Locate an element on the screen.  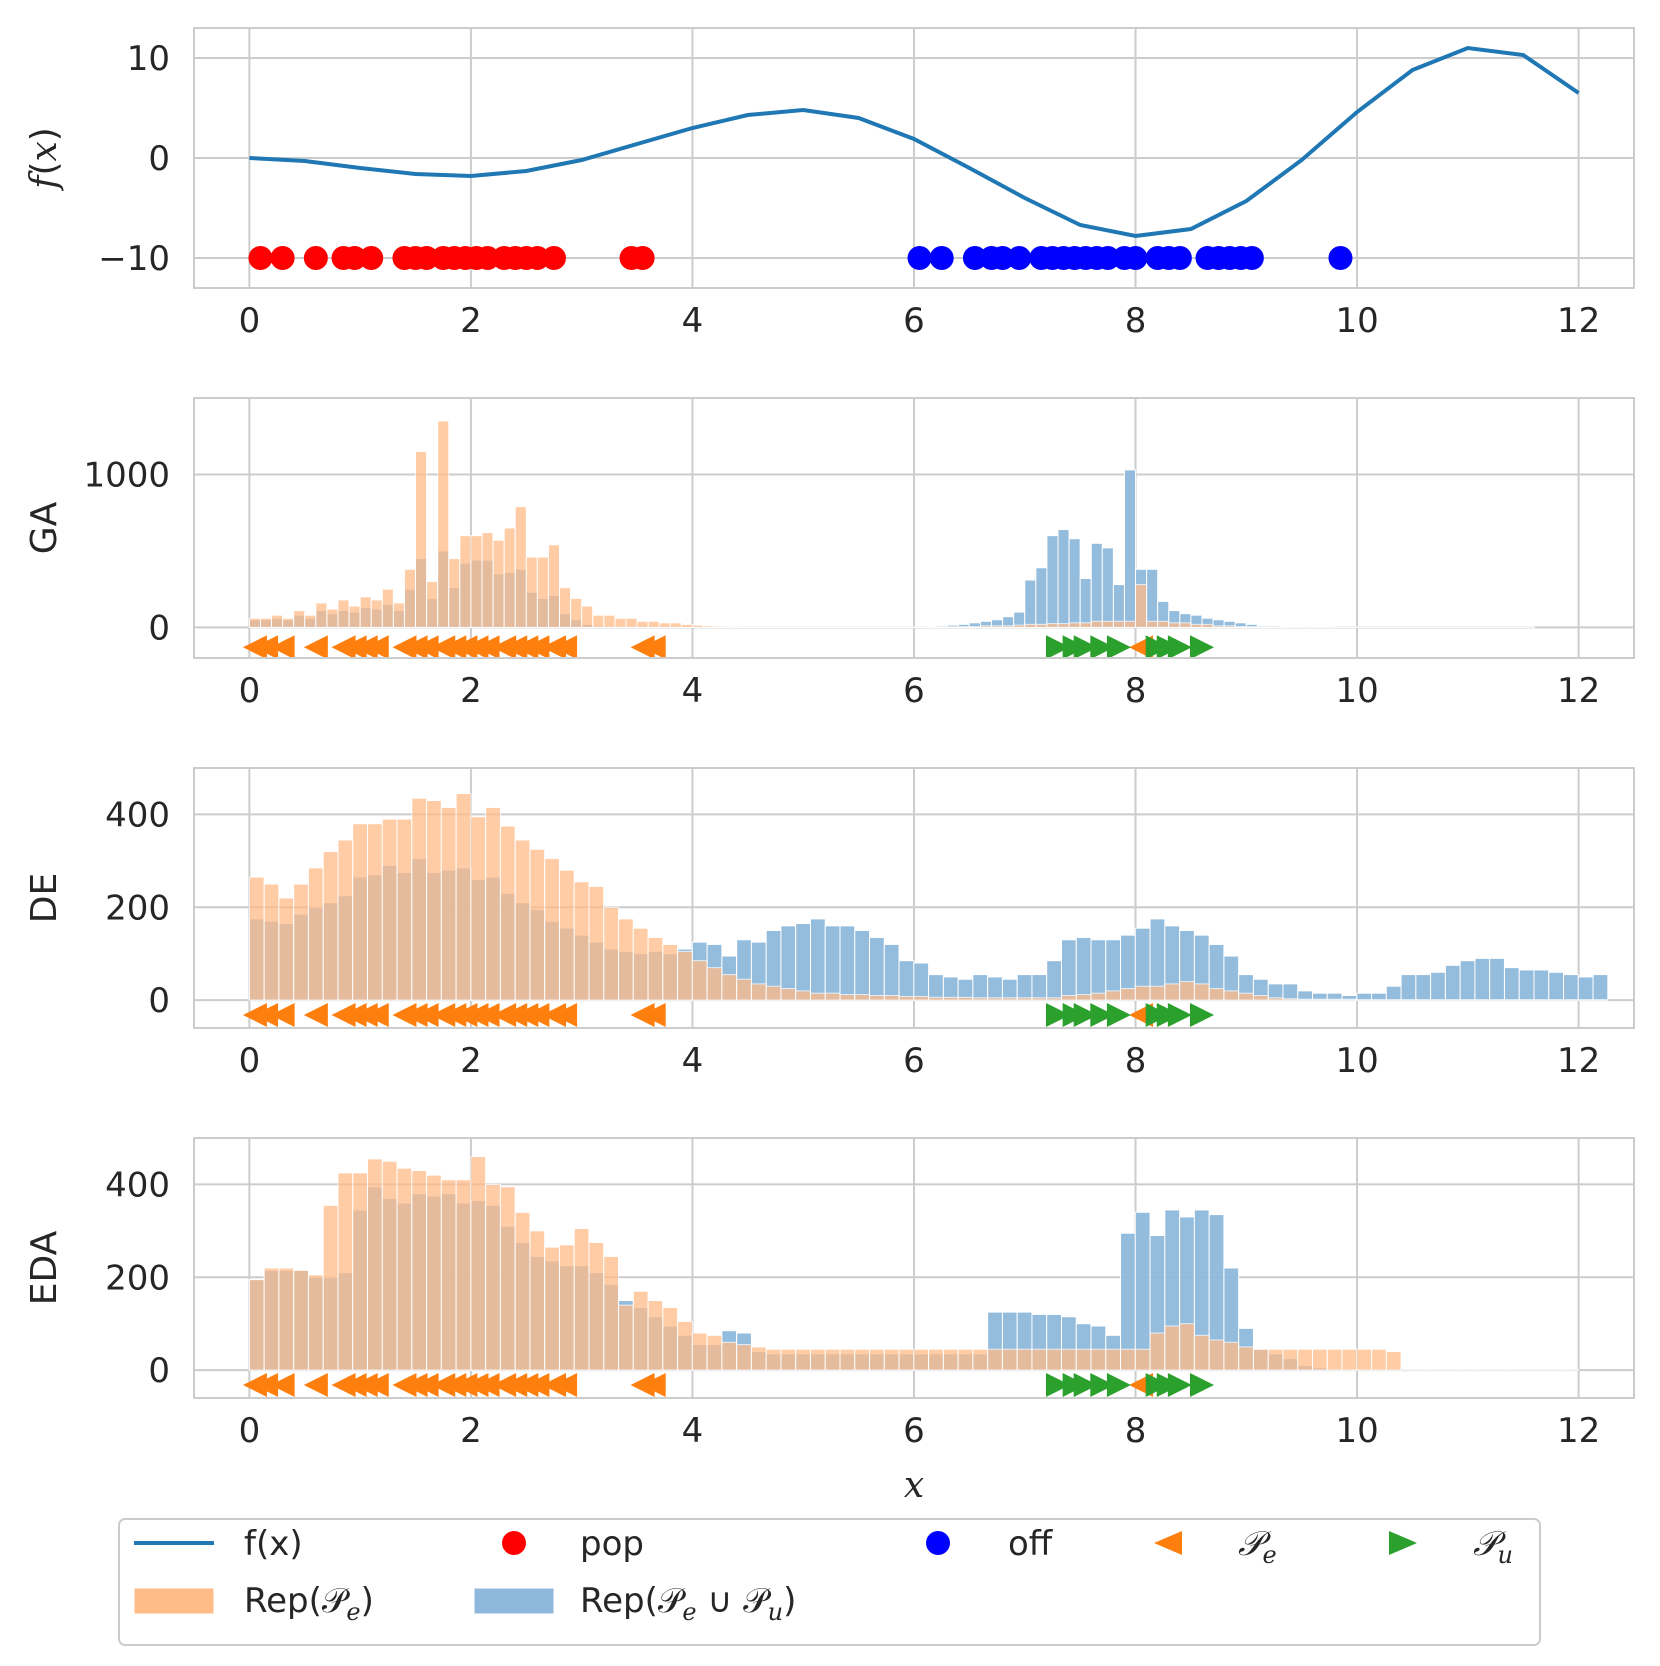
axes-frame-ga is located at coordinates (914, 528).